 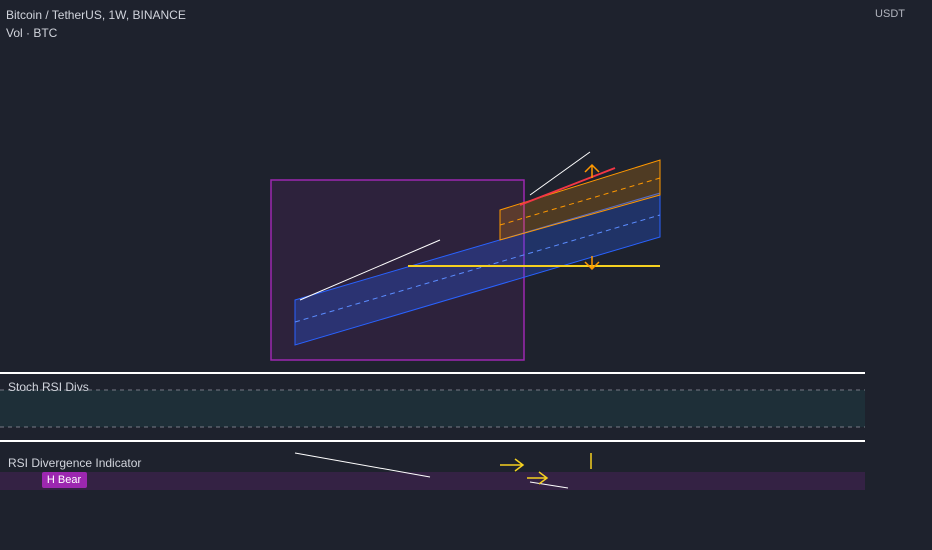 I want to click on pane-title: Stoch RSI Divs, so click(x=48, y=387).